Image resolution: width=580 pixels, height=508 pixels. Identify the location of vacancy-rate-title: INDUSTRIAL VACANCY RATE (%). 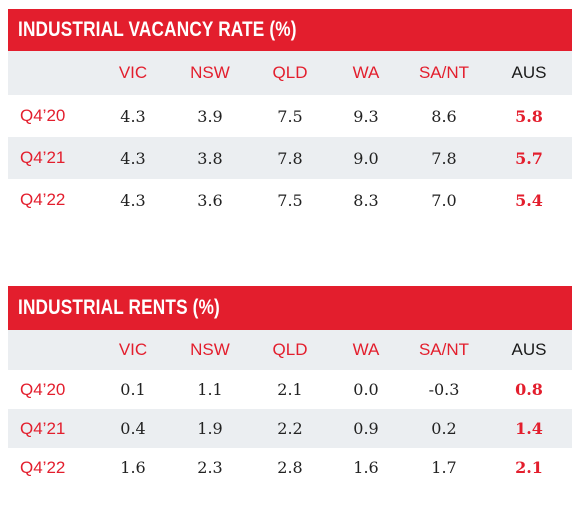
(157, 29).